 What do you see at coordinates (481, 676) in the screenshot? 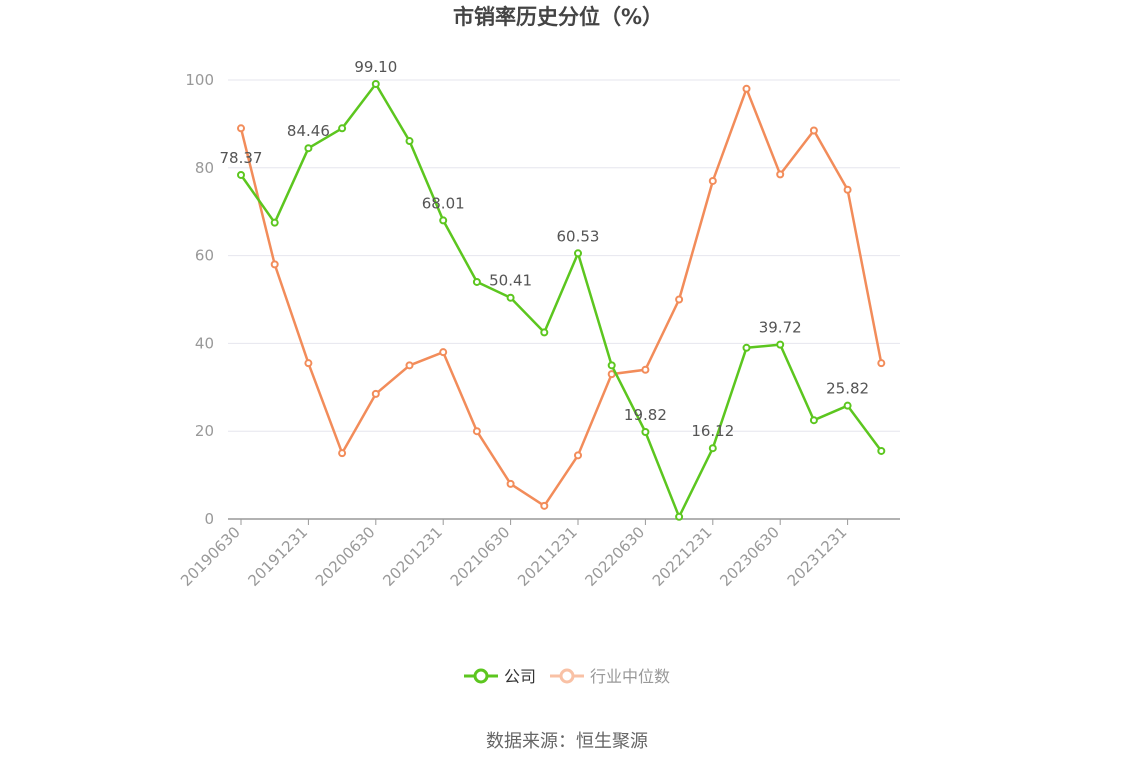
I see `legend-company-marker` at bounding box center [481, 676].